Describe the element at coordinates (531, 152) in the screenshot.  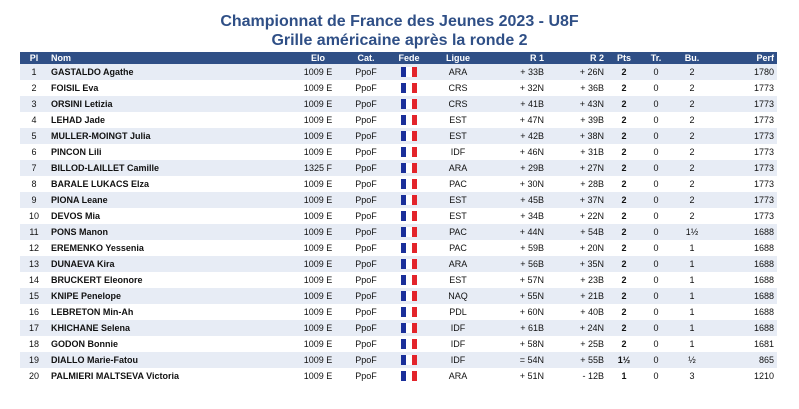
I see `cell-r1: + 46N` at that location.